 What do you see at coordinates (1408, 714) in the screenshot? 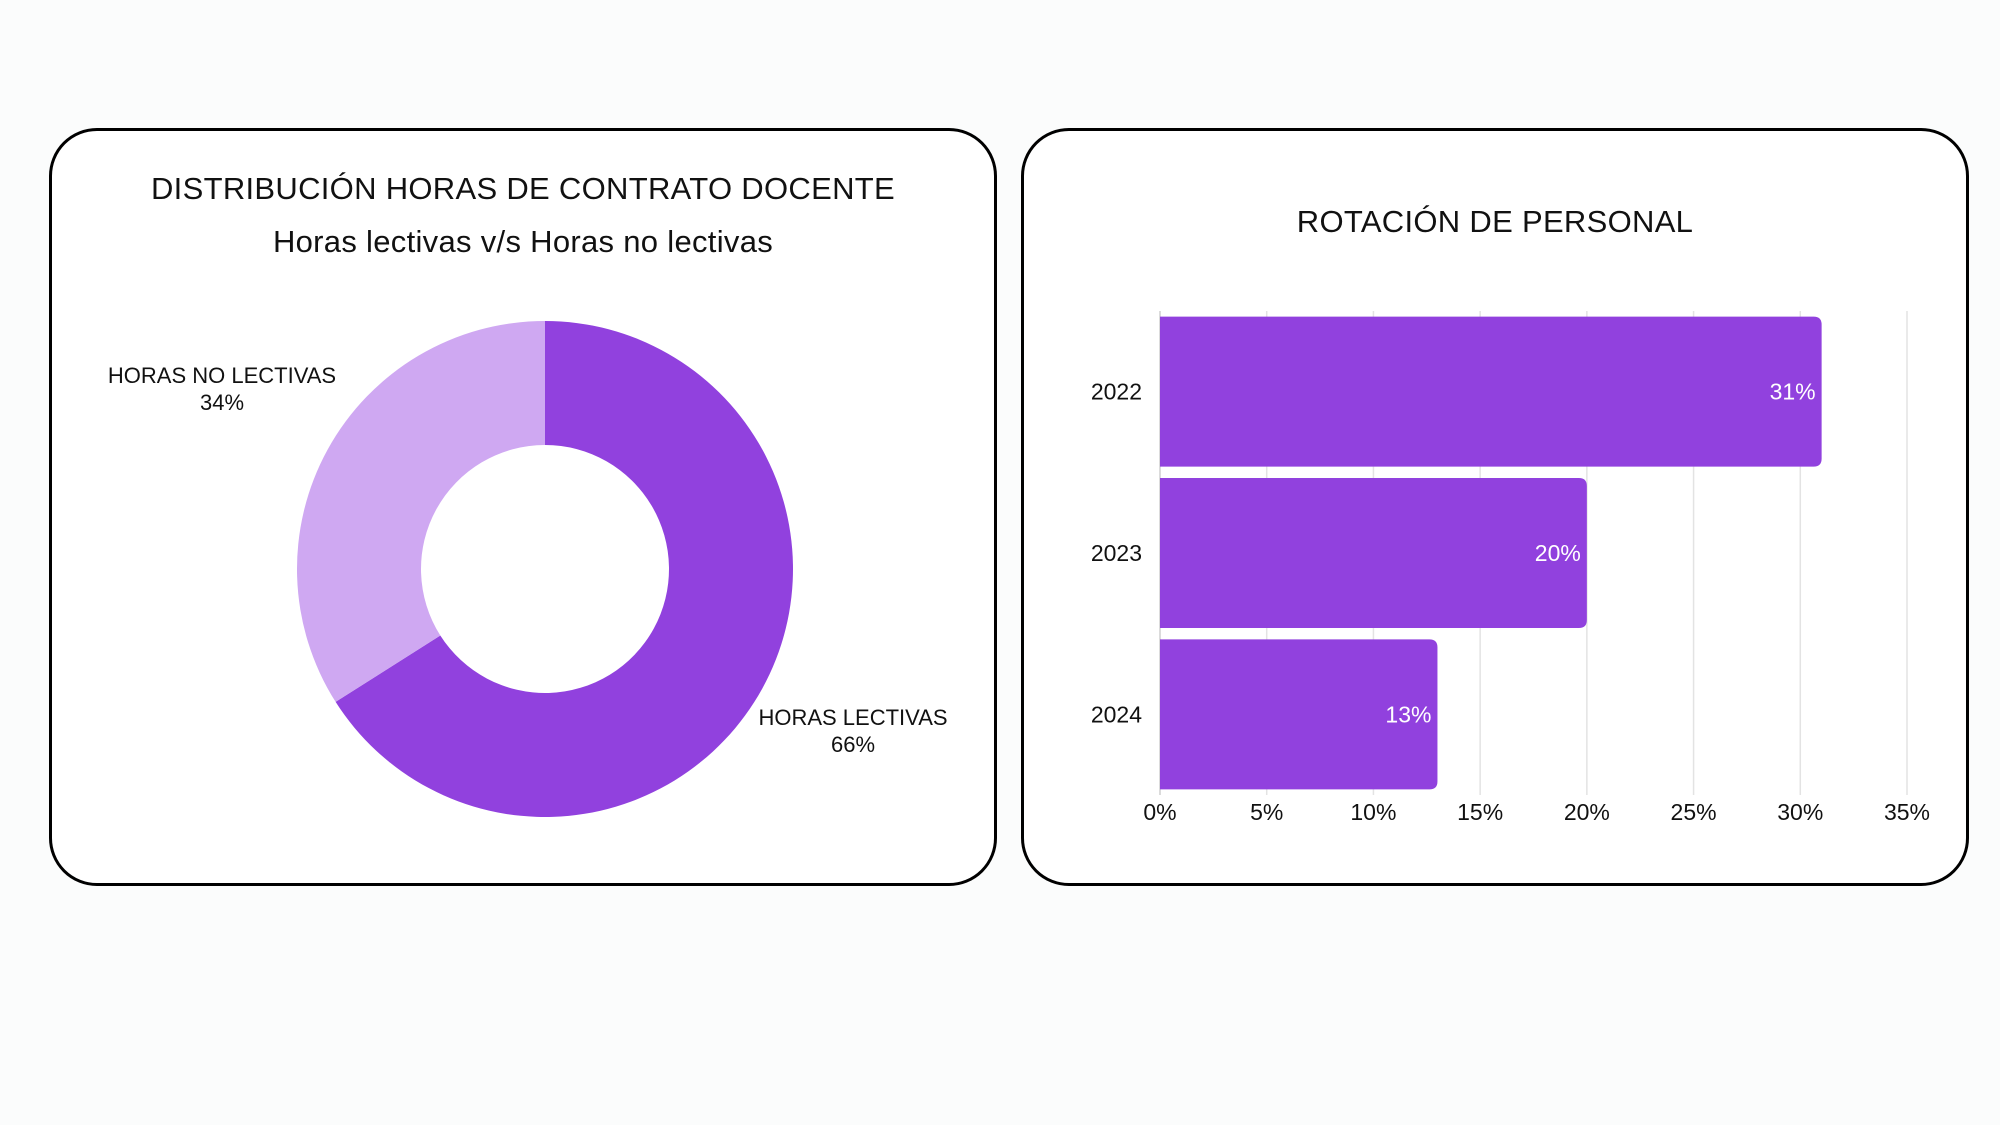
I see `bar-value-label: 13%` at bounding box center [1408, 714].